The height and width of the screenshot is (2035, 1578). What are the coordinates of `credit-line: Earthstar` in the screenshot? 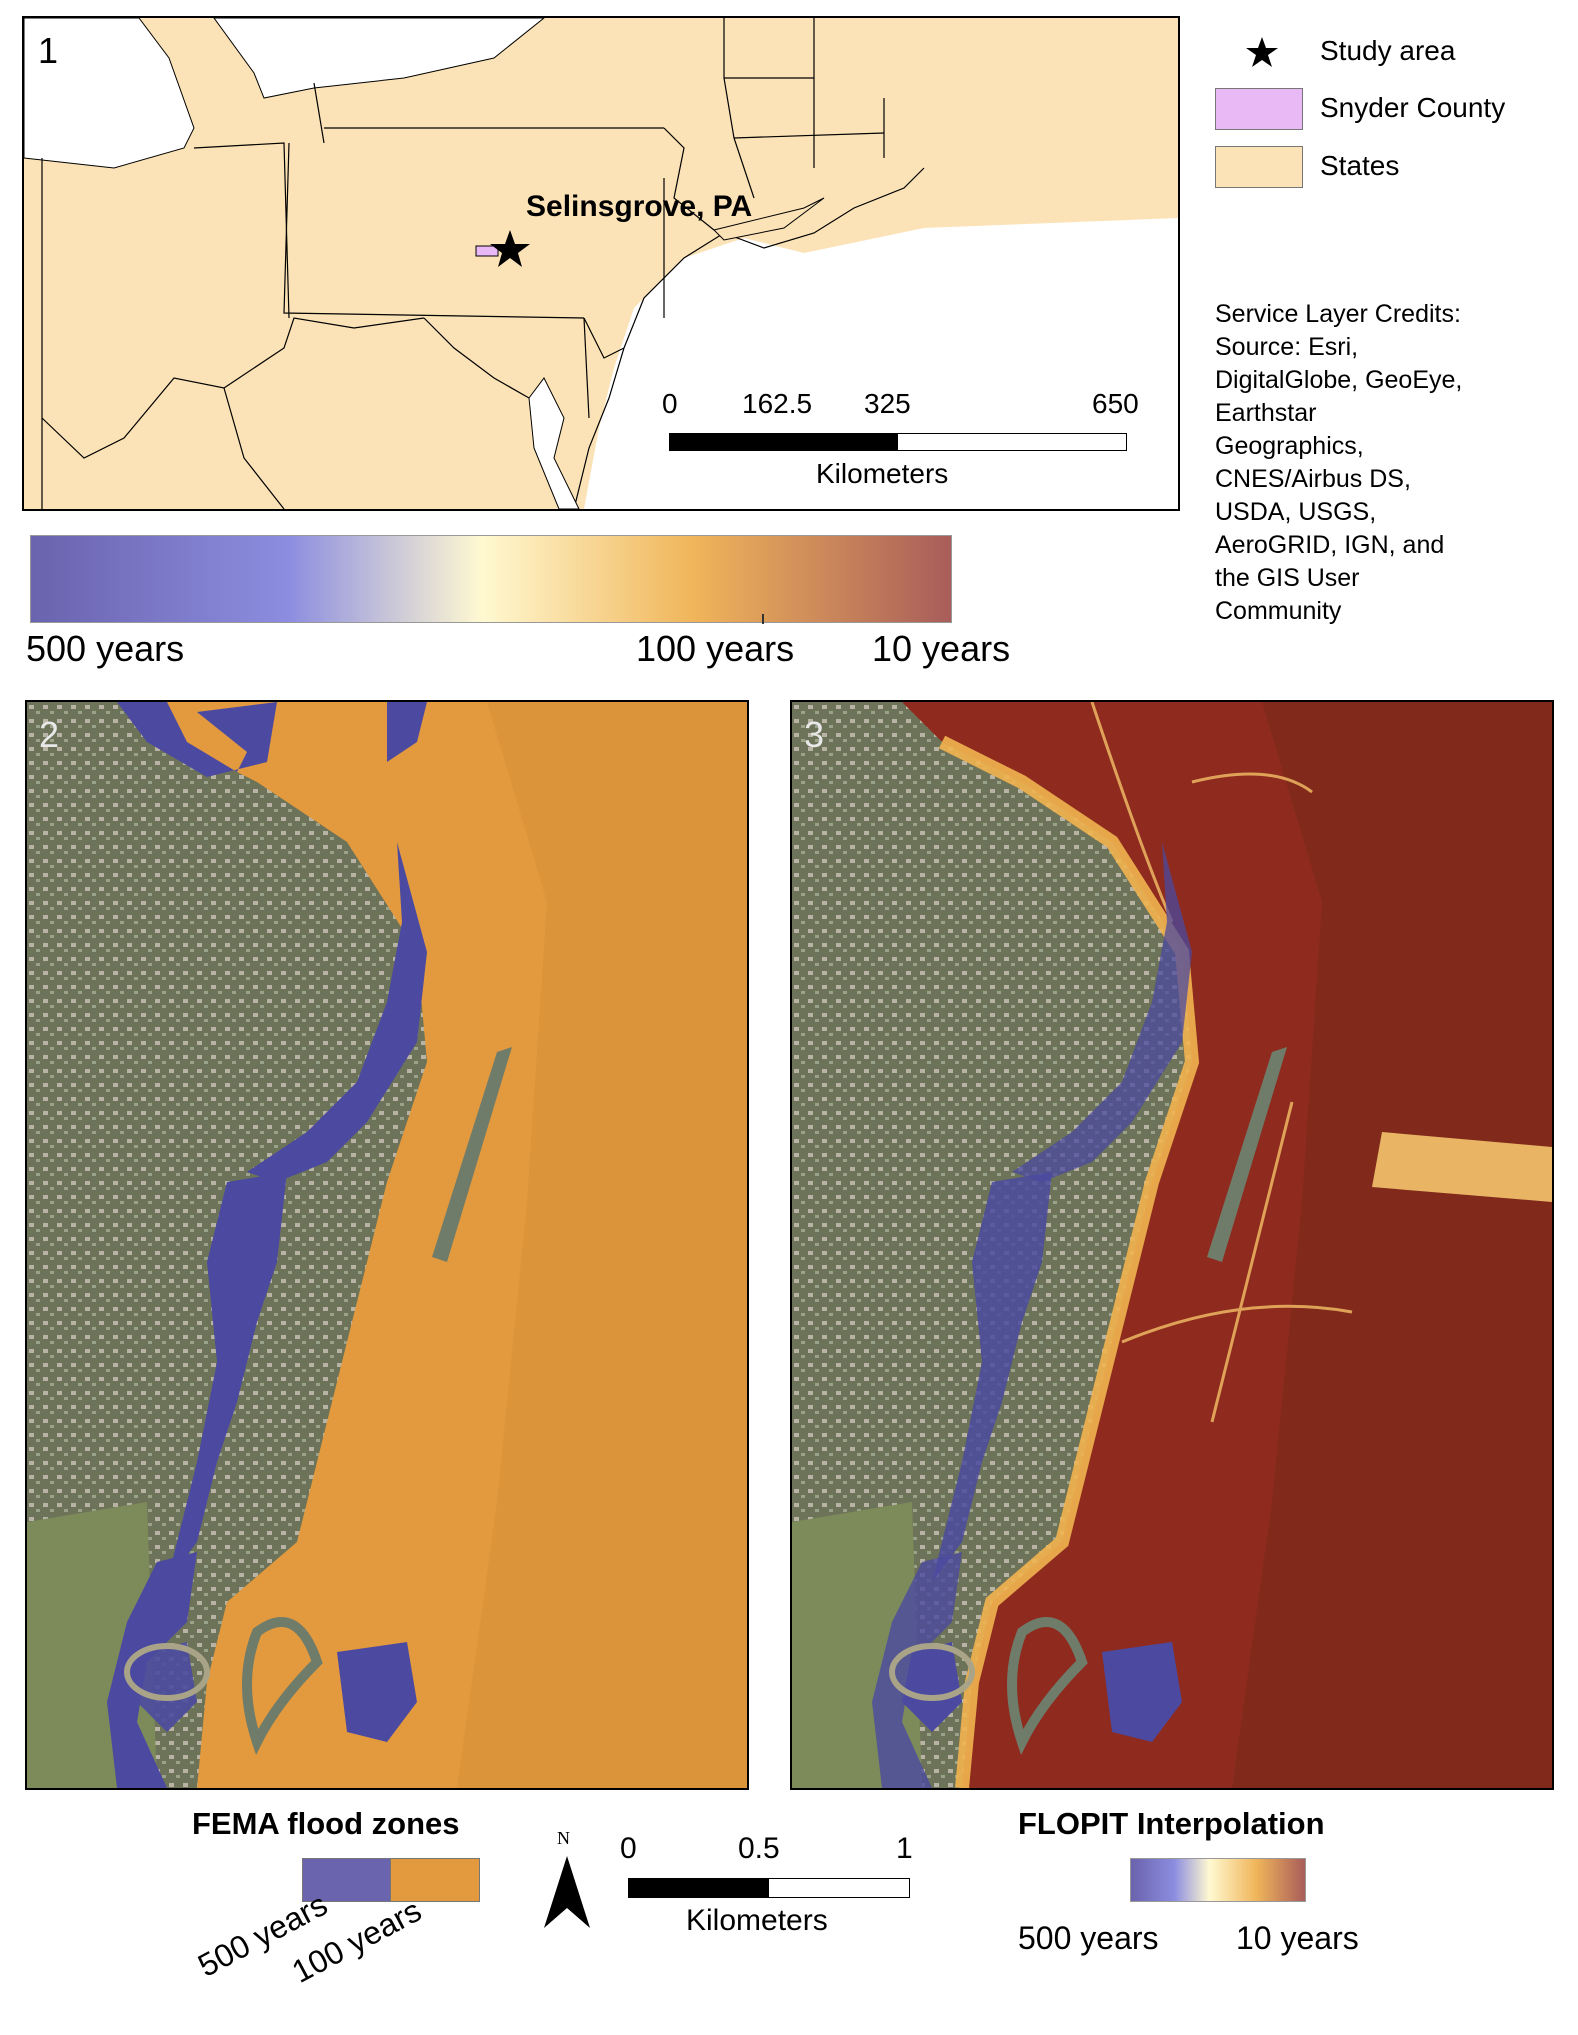 It's located at (1266, 413).